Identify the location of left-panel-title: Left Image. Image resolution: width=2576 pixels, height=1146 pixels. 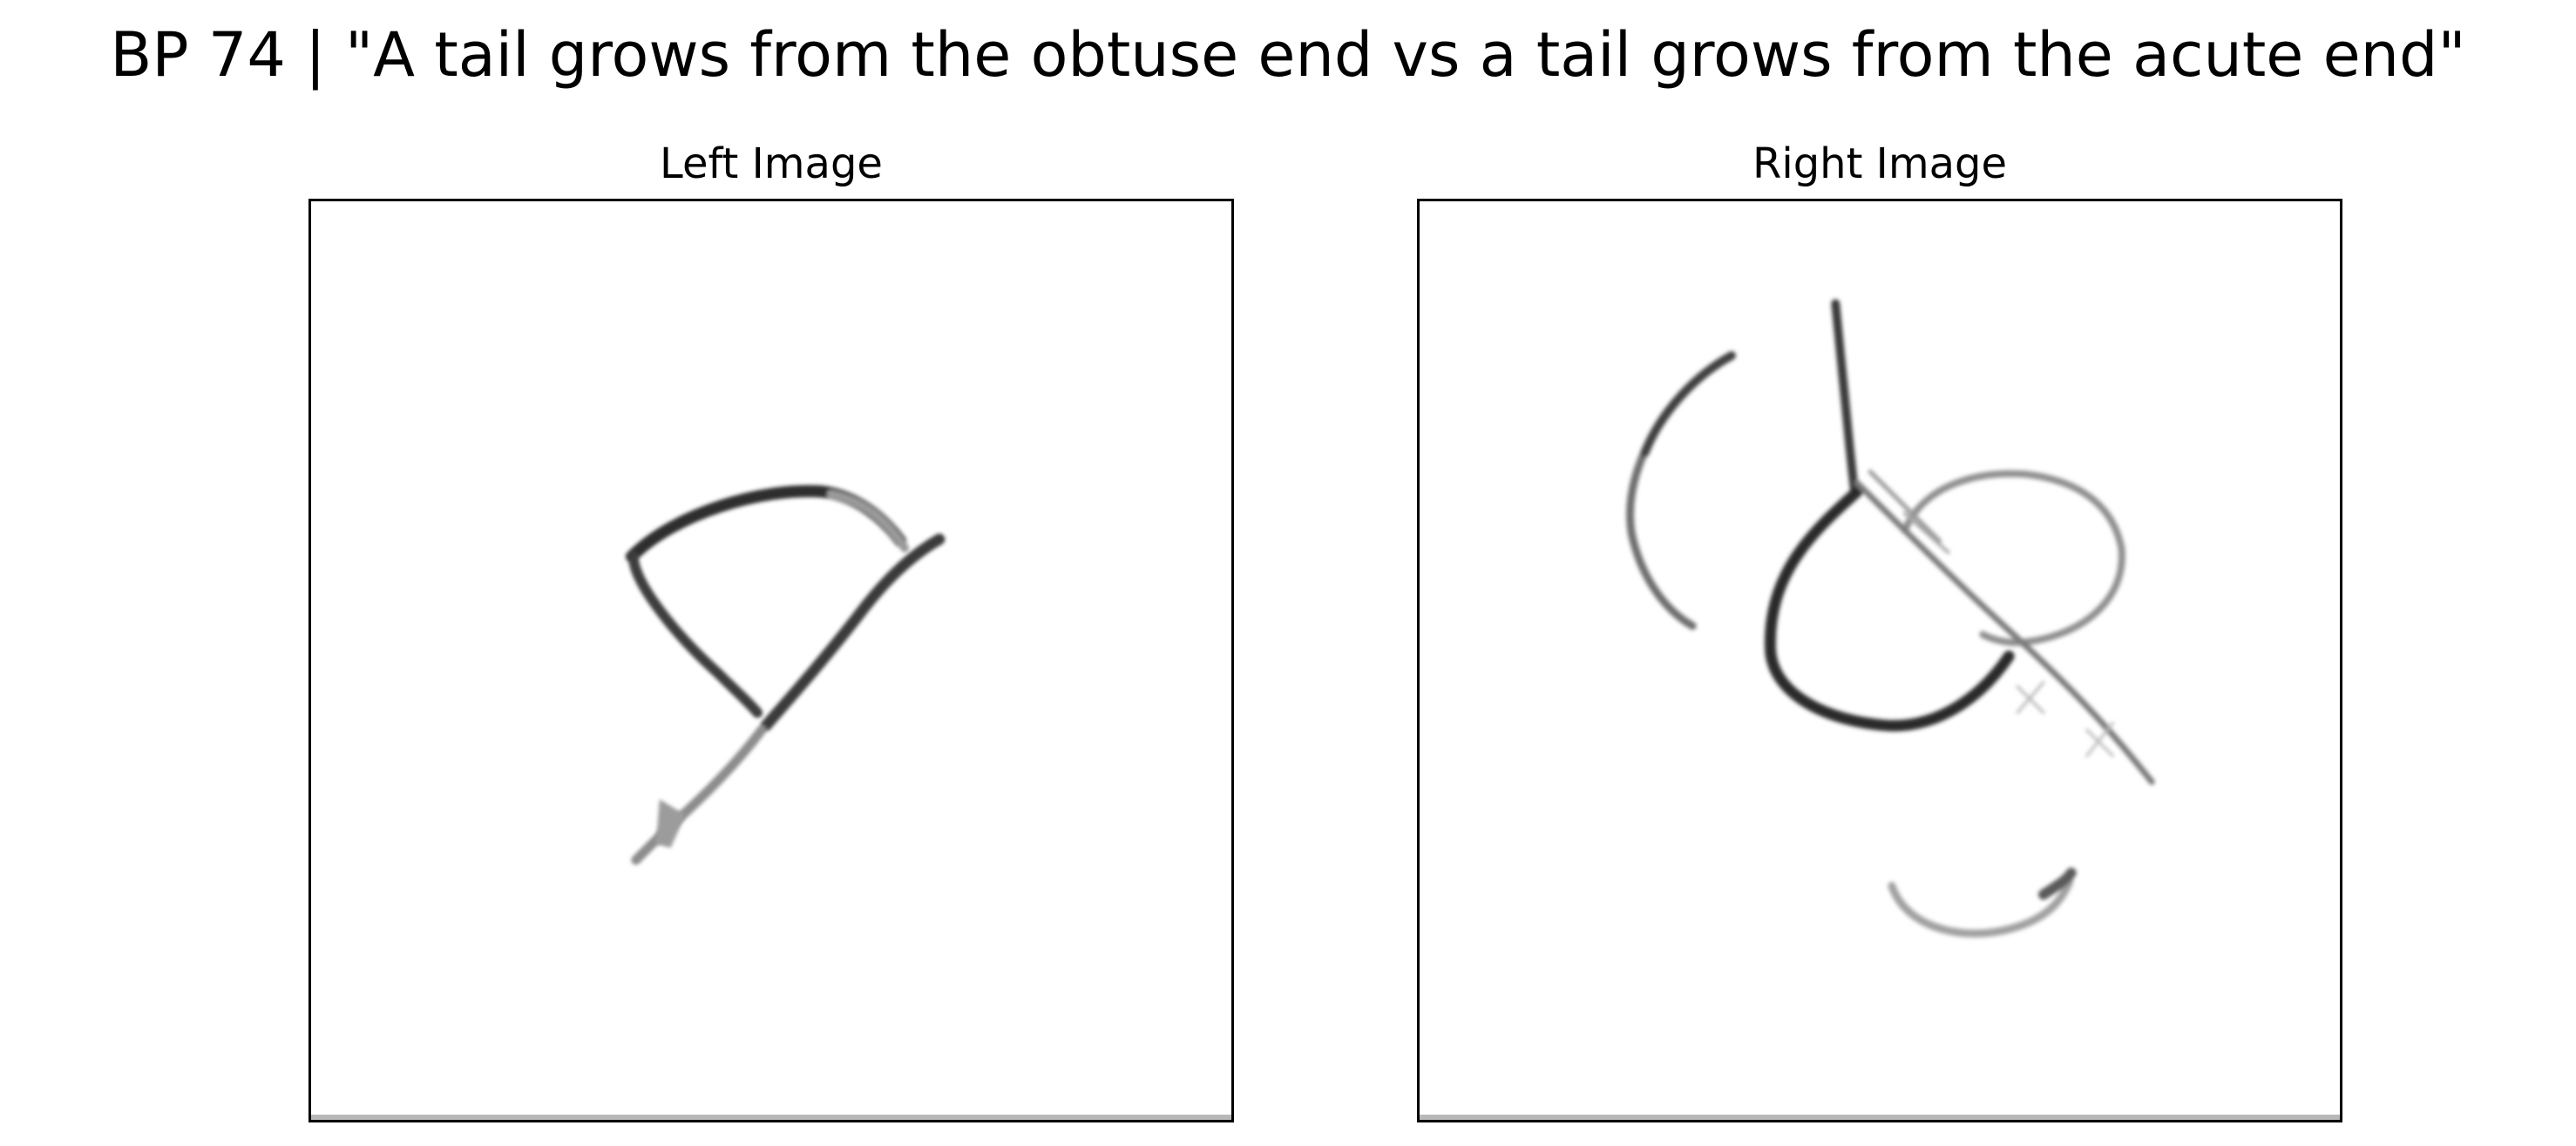
(772, 163).